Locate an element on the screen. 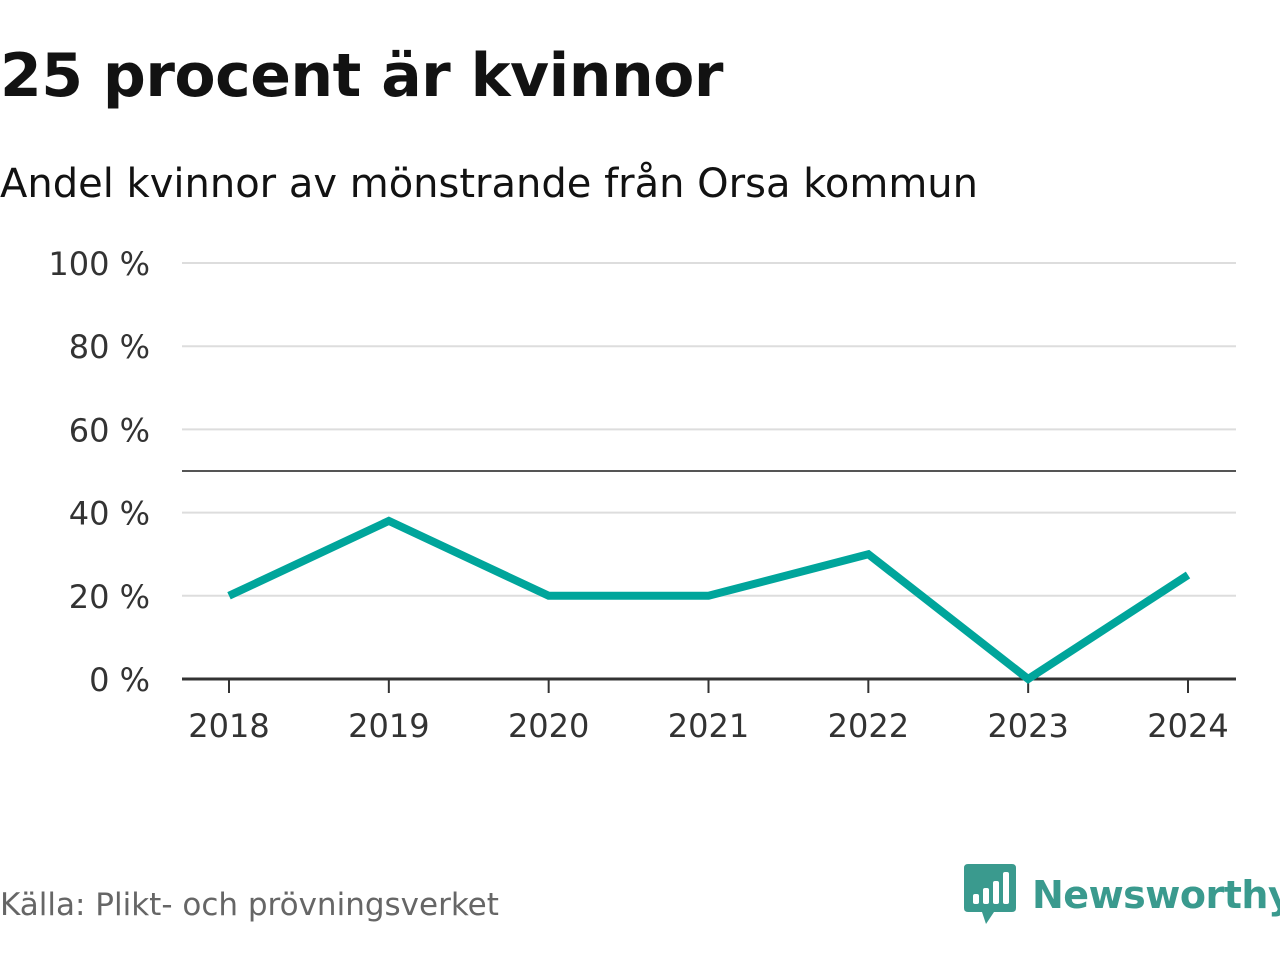 Image resolution: width=1280 pixels, height=960 pixels. brand-name: Newsworthy is located at coordinates (1156, 895).